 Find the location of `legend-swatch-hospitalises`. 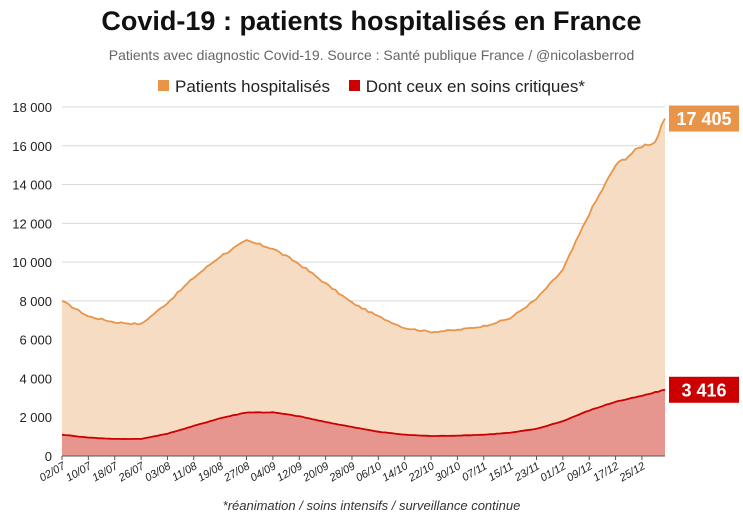

legend-swatch-hospitalises is located at coordinates (164, 85).